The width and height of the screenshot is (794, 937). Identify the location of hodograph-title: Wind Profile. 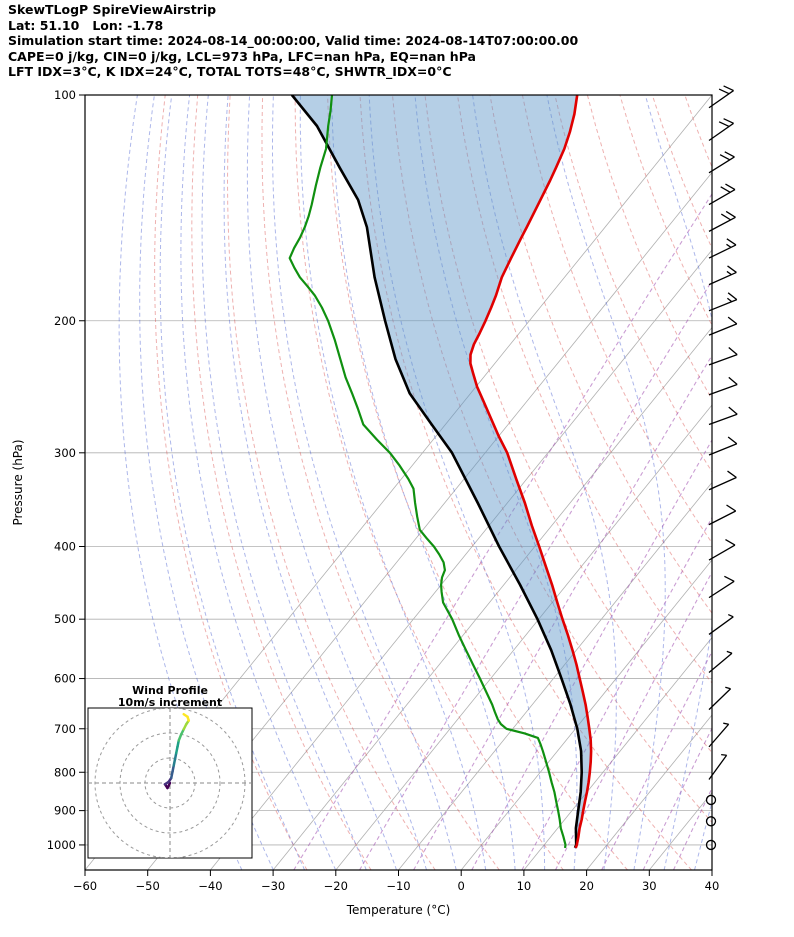
(170, 690).